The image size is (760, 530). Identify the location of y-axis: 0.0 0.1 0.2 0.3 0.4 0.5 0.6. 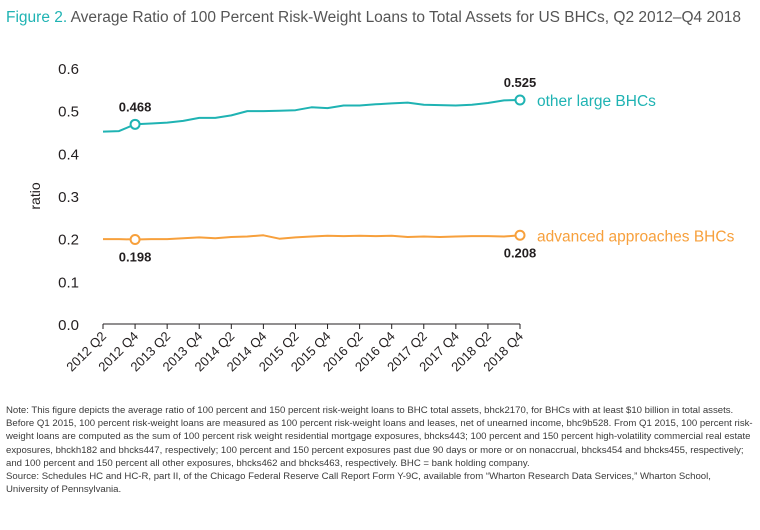
(68, 197).